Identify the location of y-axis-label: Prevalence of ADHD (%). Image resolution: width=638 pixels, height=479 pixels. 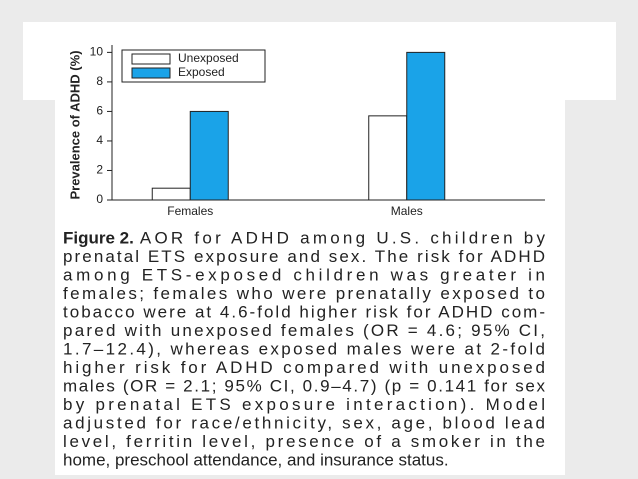
(74, 124).